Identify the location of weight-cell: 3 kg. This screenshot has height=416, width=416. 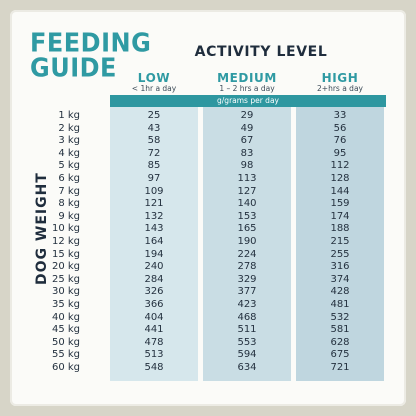
(69, 141).